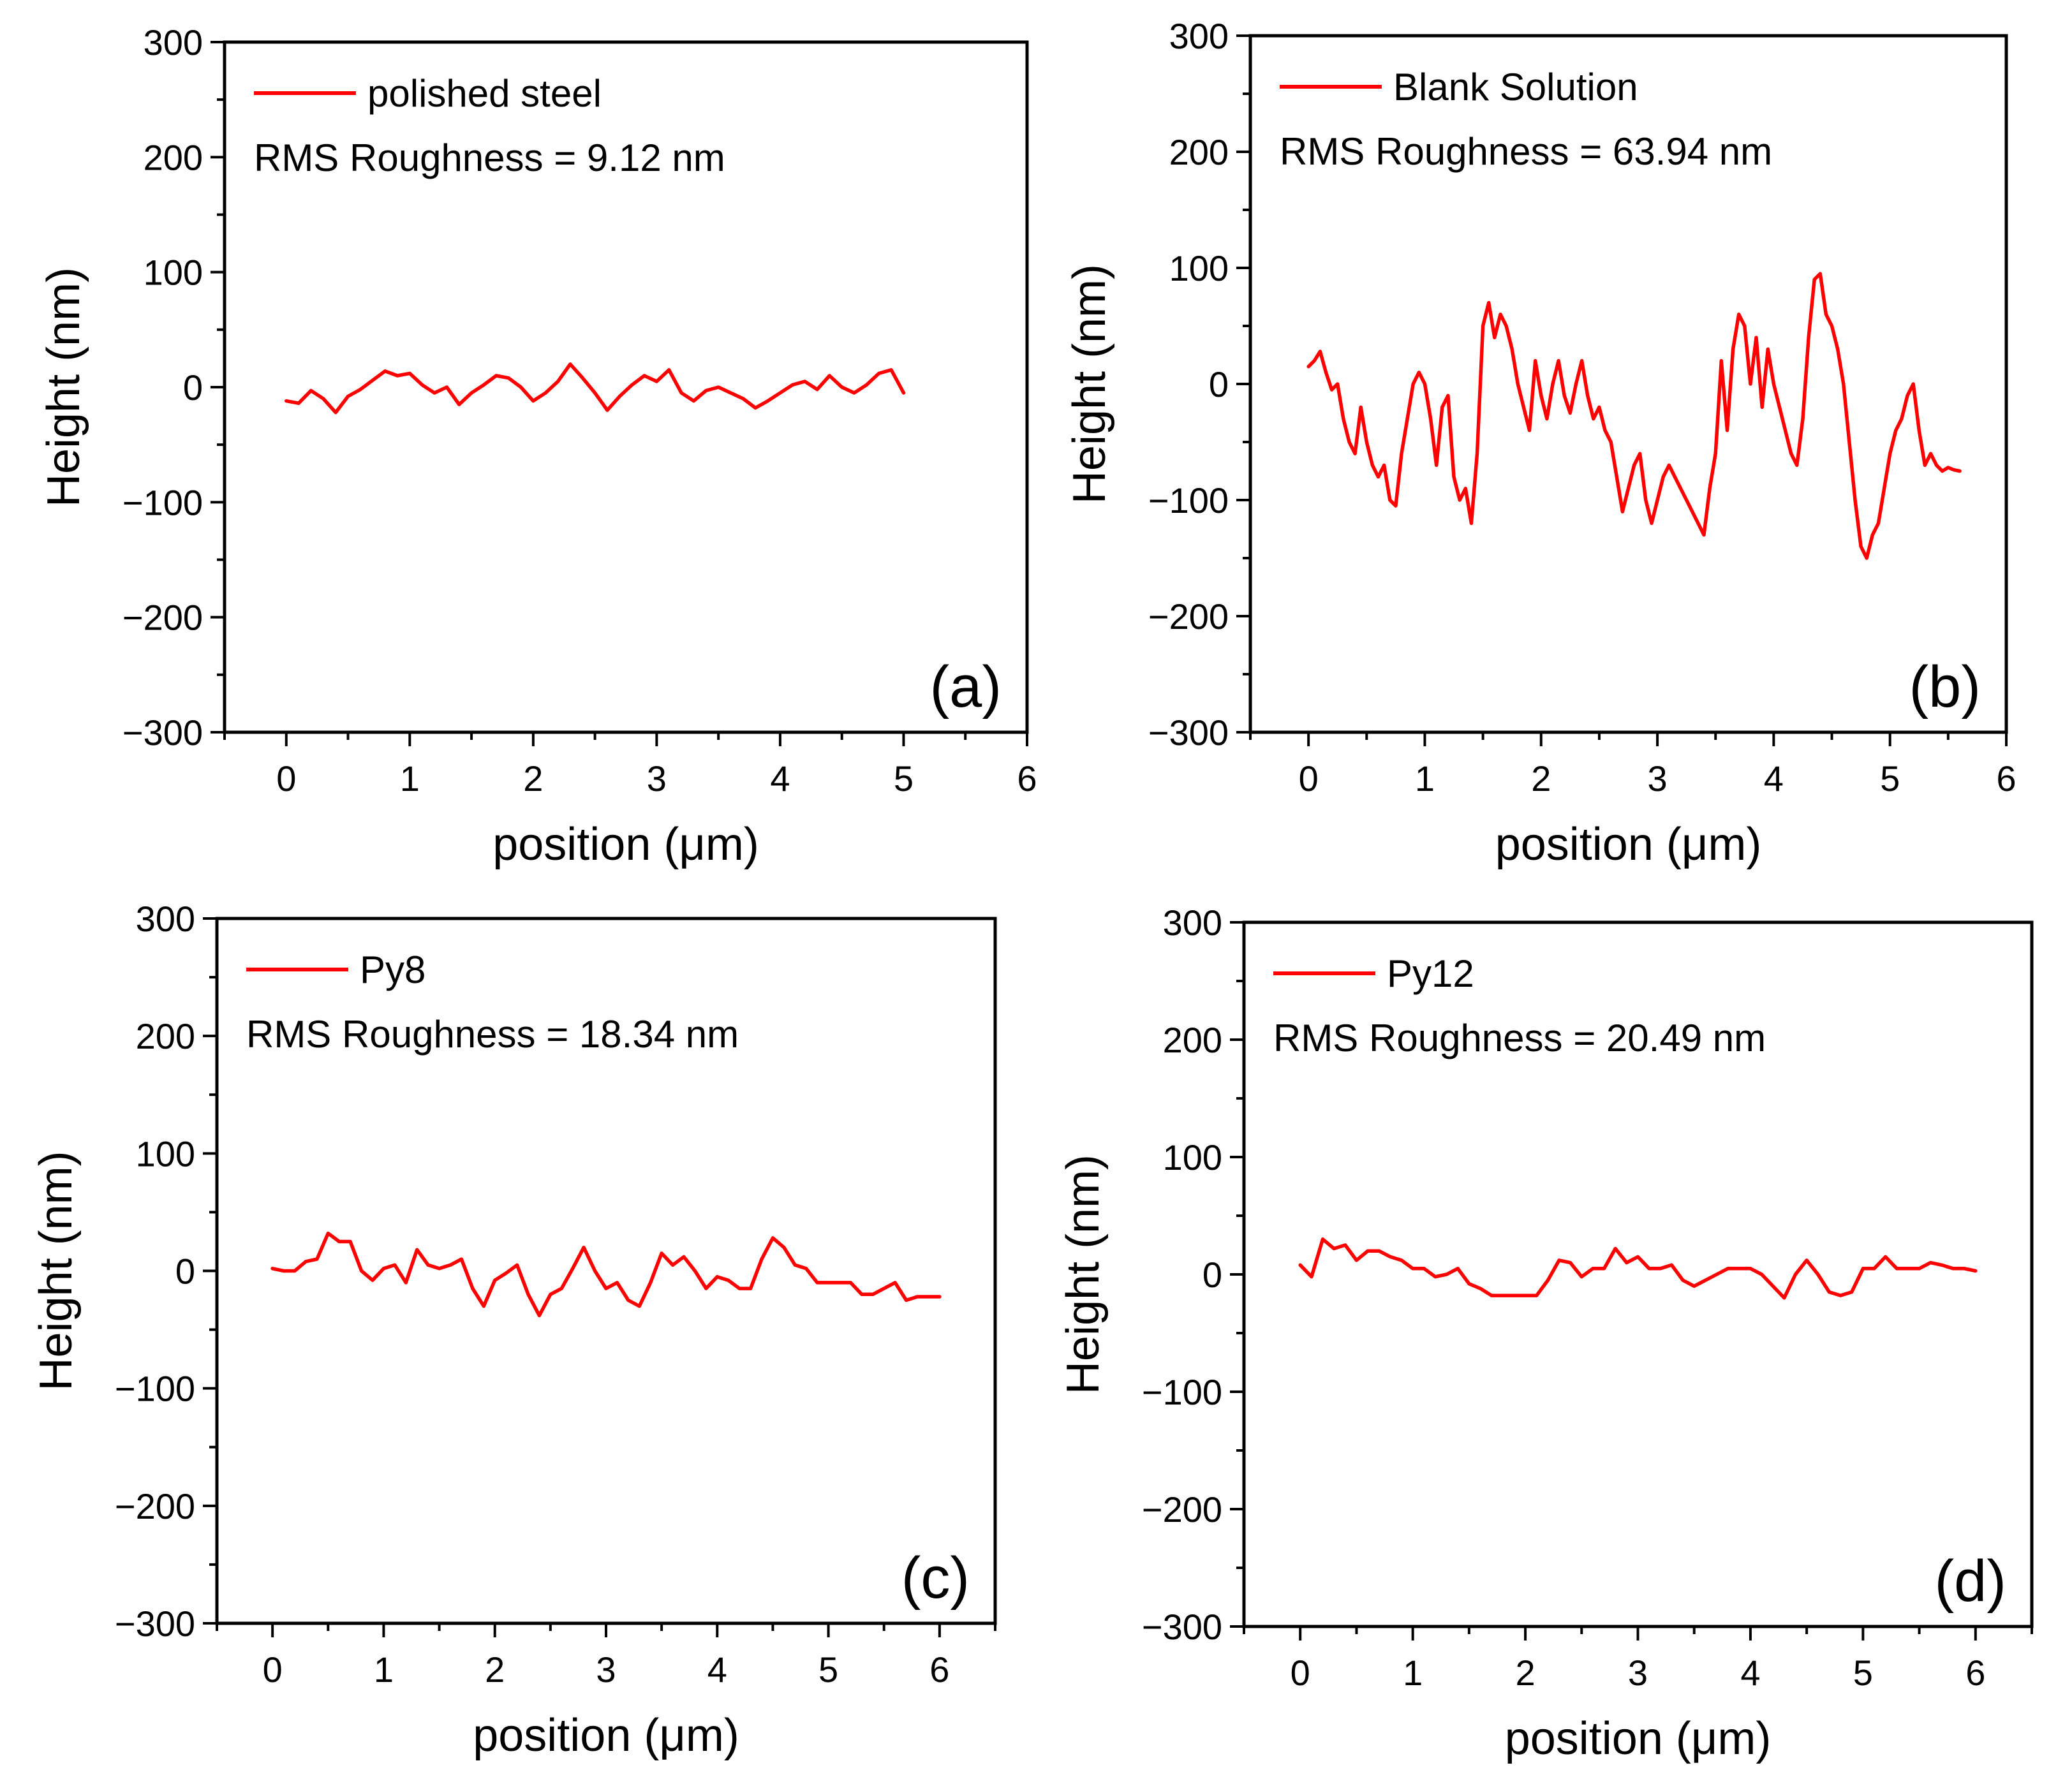 This screenshot has height=1770, width=2072. Describe the element at coordinates (966, 686) in the screenshot. I see `panel-label: (a)` at that location.